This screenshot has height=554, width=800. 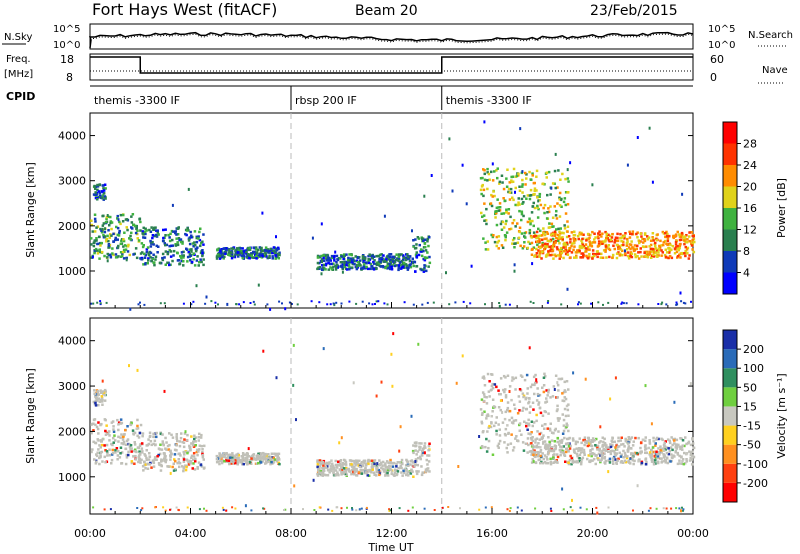 What do you see at coordinates (72, 341) in the screenshot?
I see `y-tick-label: 4000` at bounding box center [72, 341].